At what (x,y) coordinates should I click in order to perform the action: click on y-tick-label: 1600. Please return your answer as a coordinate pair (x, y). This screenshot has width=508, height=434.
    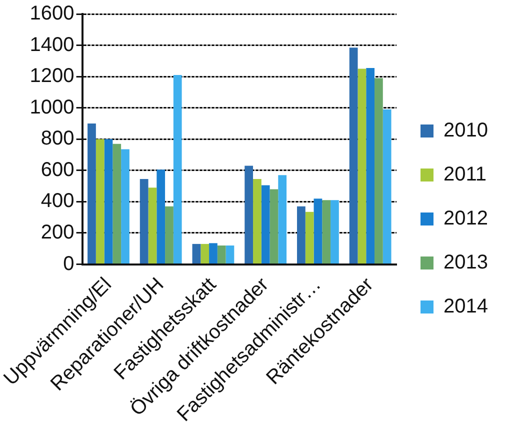
    Looking at the image, I should click on (52, 13).